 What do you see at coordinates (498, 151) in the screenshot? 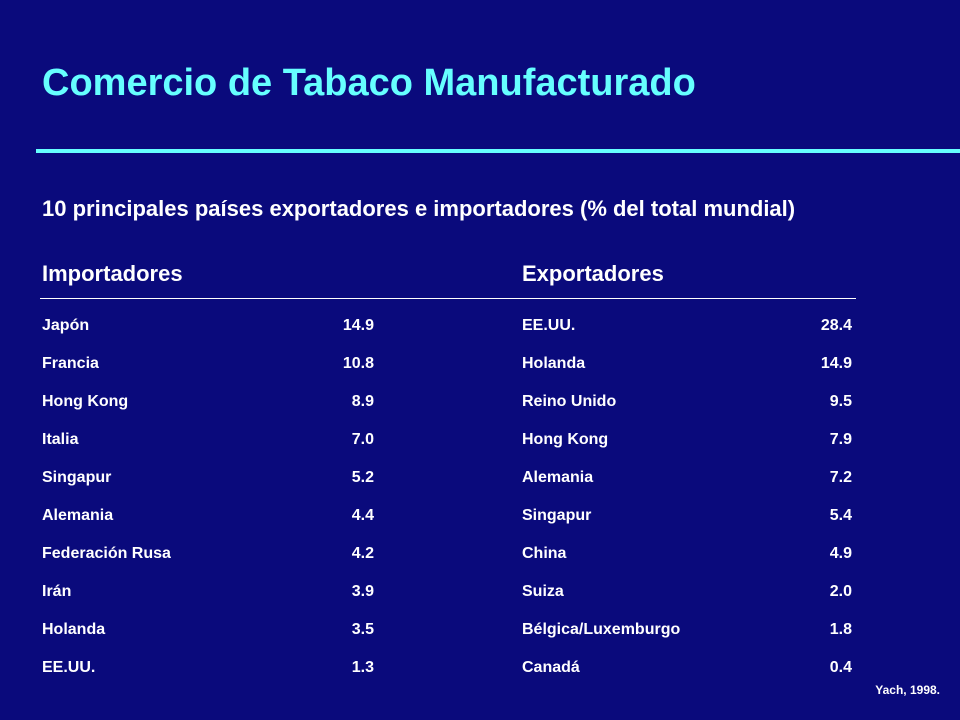
I see `title-underline` at bounding box center [498, 151].